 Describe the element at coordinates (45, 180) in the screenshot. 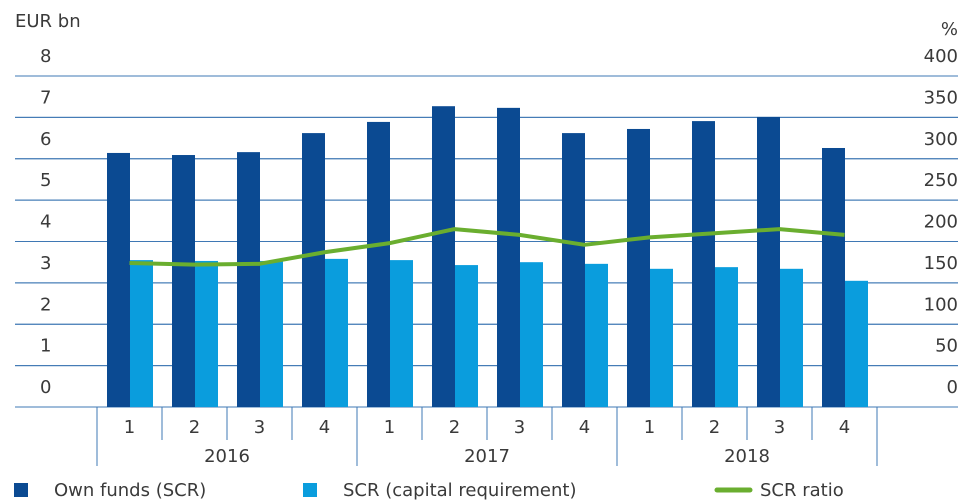

I see `y-tick-label: 5` at that location.